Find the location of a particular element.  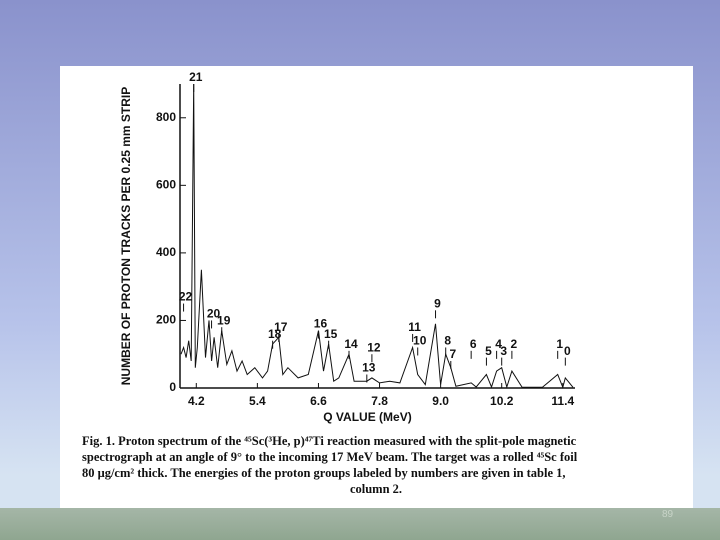

peak-label: 8 is located at coordinates (447, 341).